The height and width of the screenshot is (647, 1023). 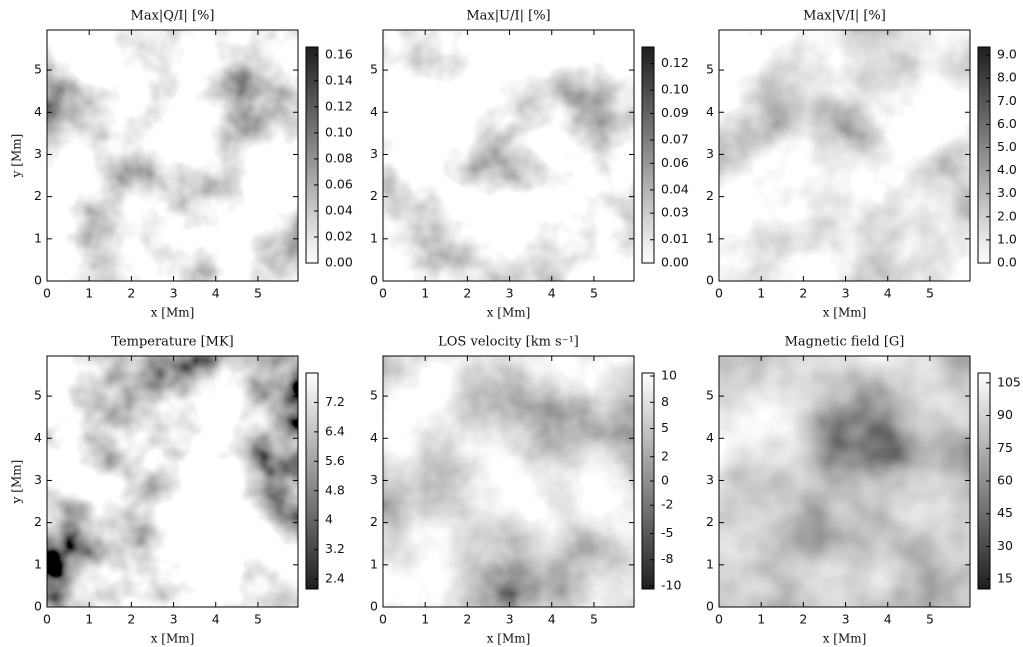 I want to click on panel-title: Max|U/I| [%], so click(x=508, y=16).